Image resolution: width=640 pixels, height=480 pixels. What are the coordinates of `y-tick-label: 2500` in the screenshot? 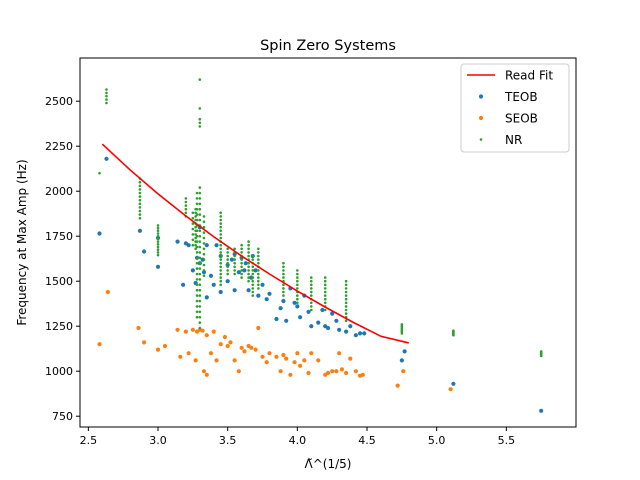 It's located at (59, 101).